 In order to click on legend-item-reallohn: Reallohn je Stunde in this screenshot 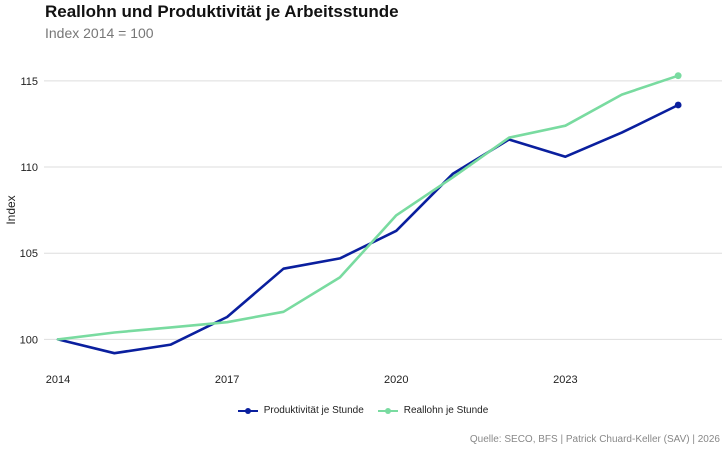, I will do `click(433, 410)`.